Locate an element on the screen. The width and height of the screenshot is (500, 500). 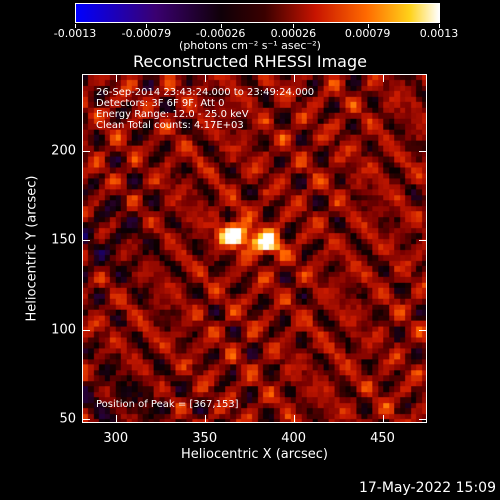
colorbar-tick-label: -0.0013 is located at coordinates (75, 33).